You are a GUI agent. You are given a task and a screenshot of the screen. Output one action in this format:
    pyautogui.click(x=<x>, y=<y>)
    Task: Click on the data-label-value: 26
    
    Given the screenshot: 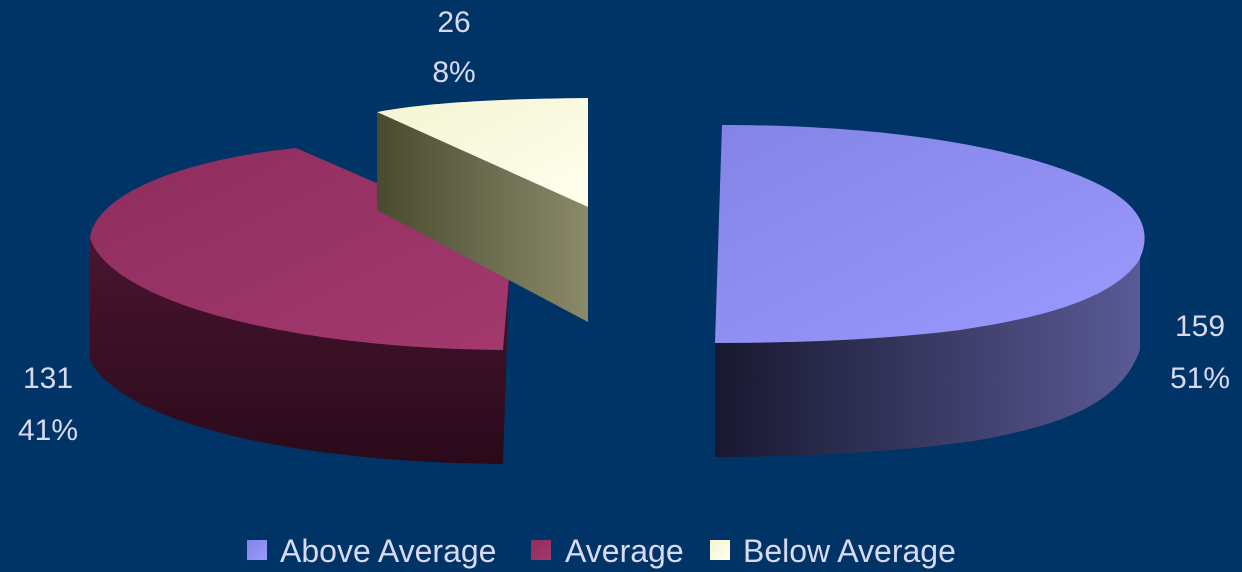 What is the action you would take?
    pyautogui.click(x=453, y=22)
    